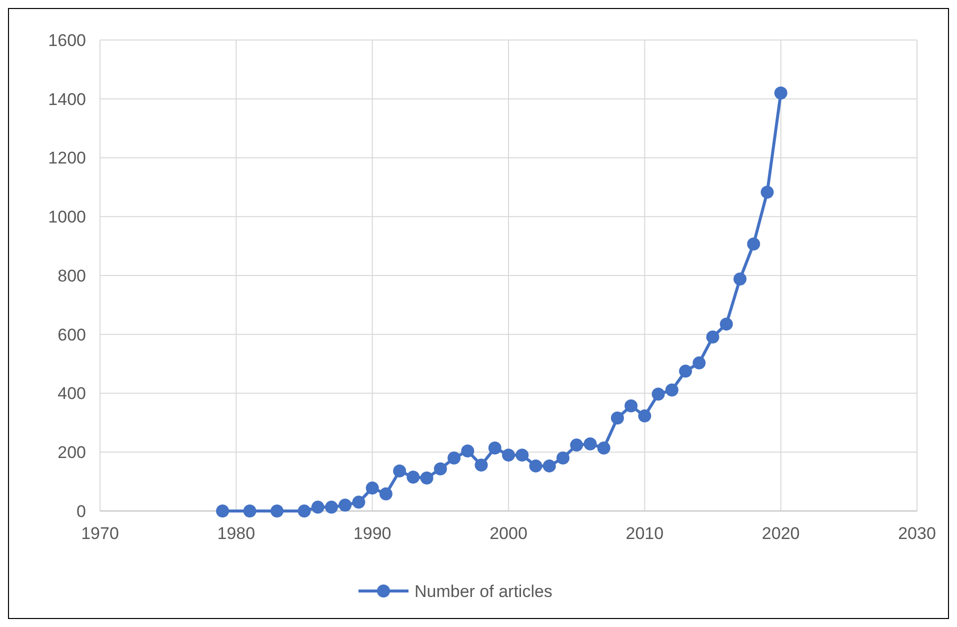 Image resolution: width=957 pixels, height=627 pixels. Describe the element at coordinates (372, 533) in the screenshot. I see `x-tick-label: 1990` at that location.